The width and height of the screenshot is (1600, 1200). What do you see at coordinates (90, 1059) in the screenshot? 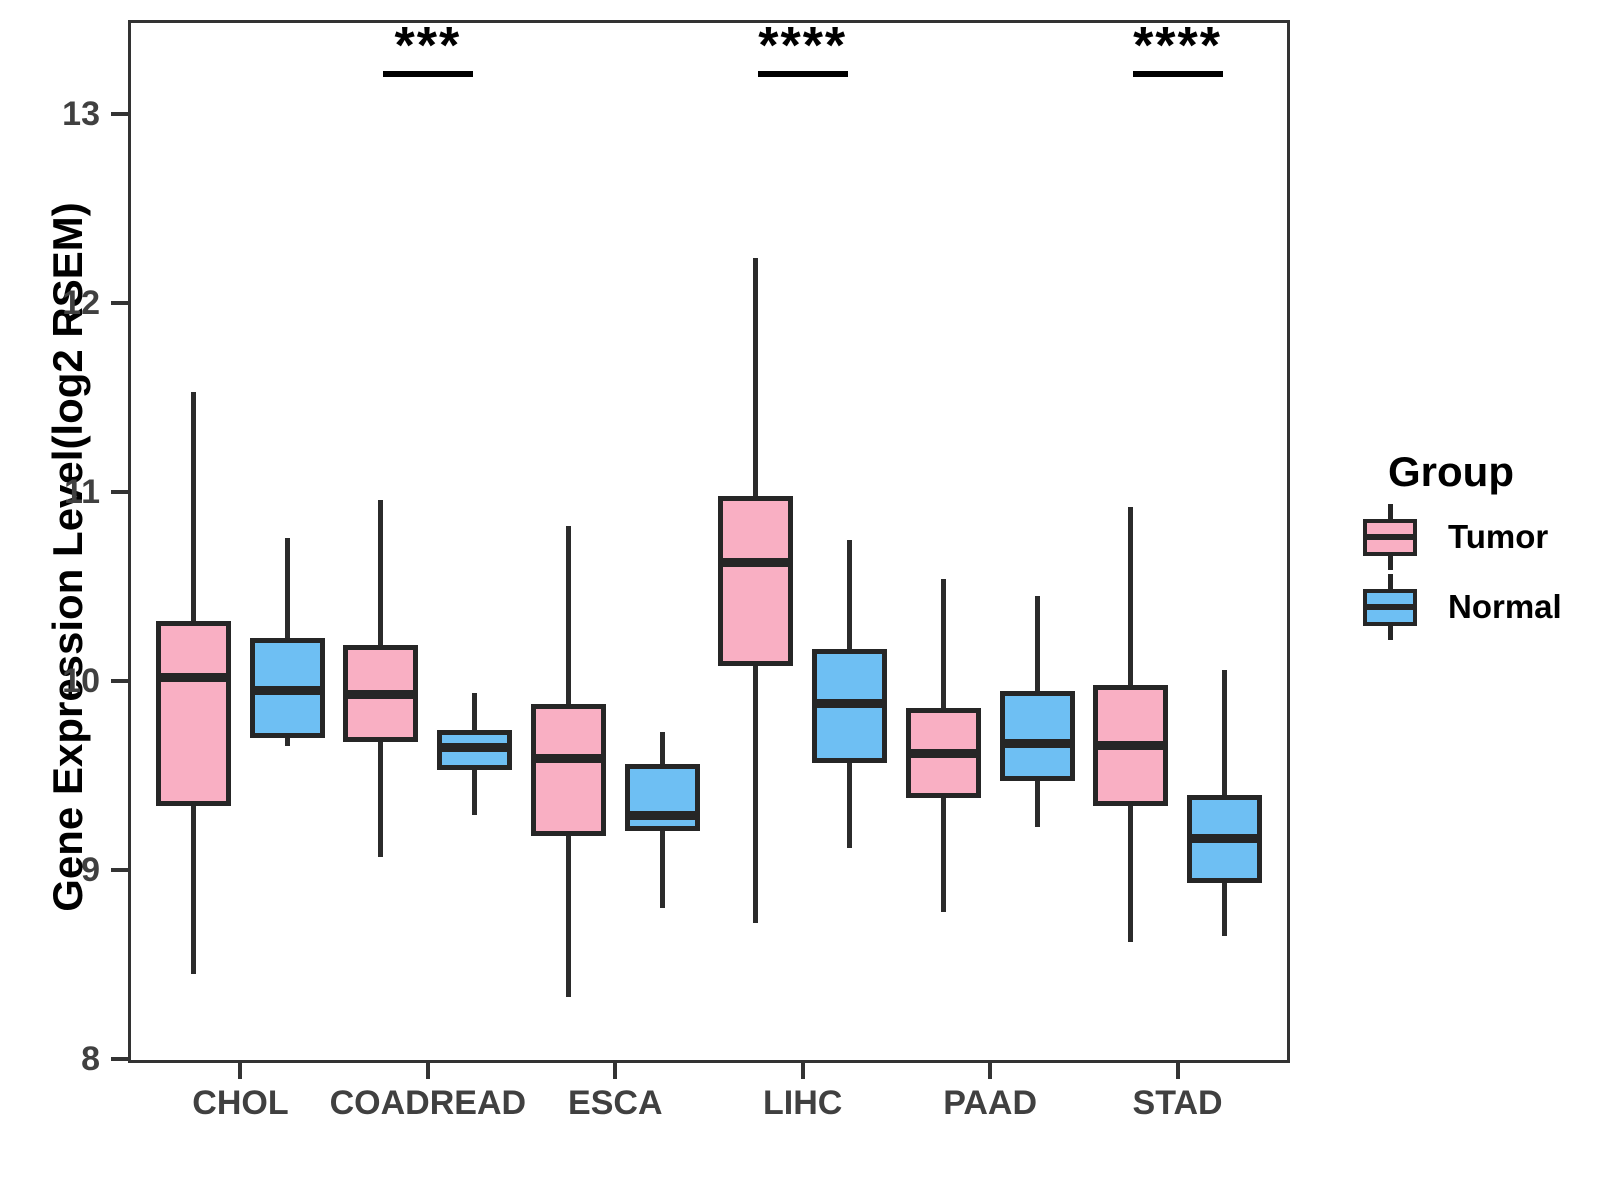
I see `y-tick-label: 8` at bounding box center [90, 1059].